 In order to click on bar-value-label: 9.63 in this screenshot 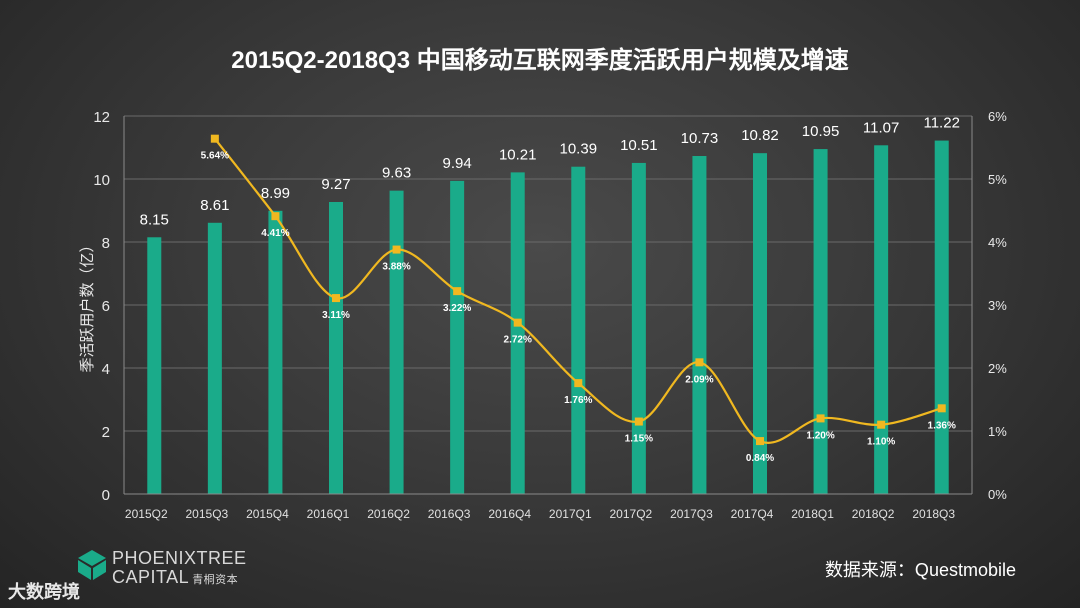, I will do `click(396, 173)`.